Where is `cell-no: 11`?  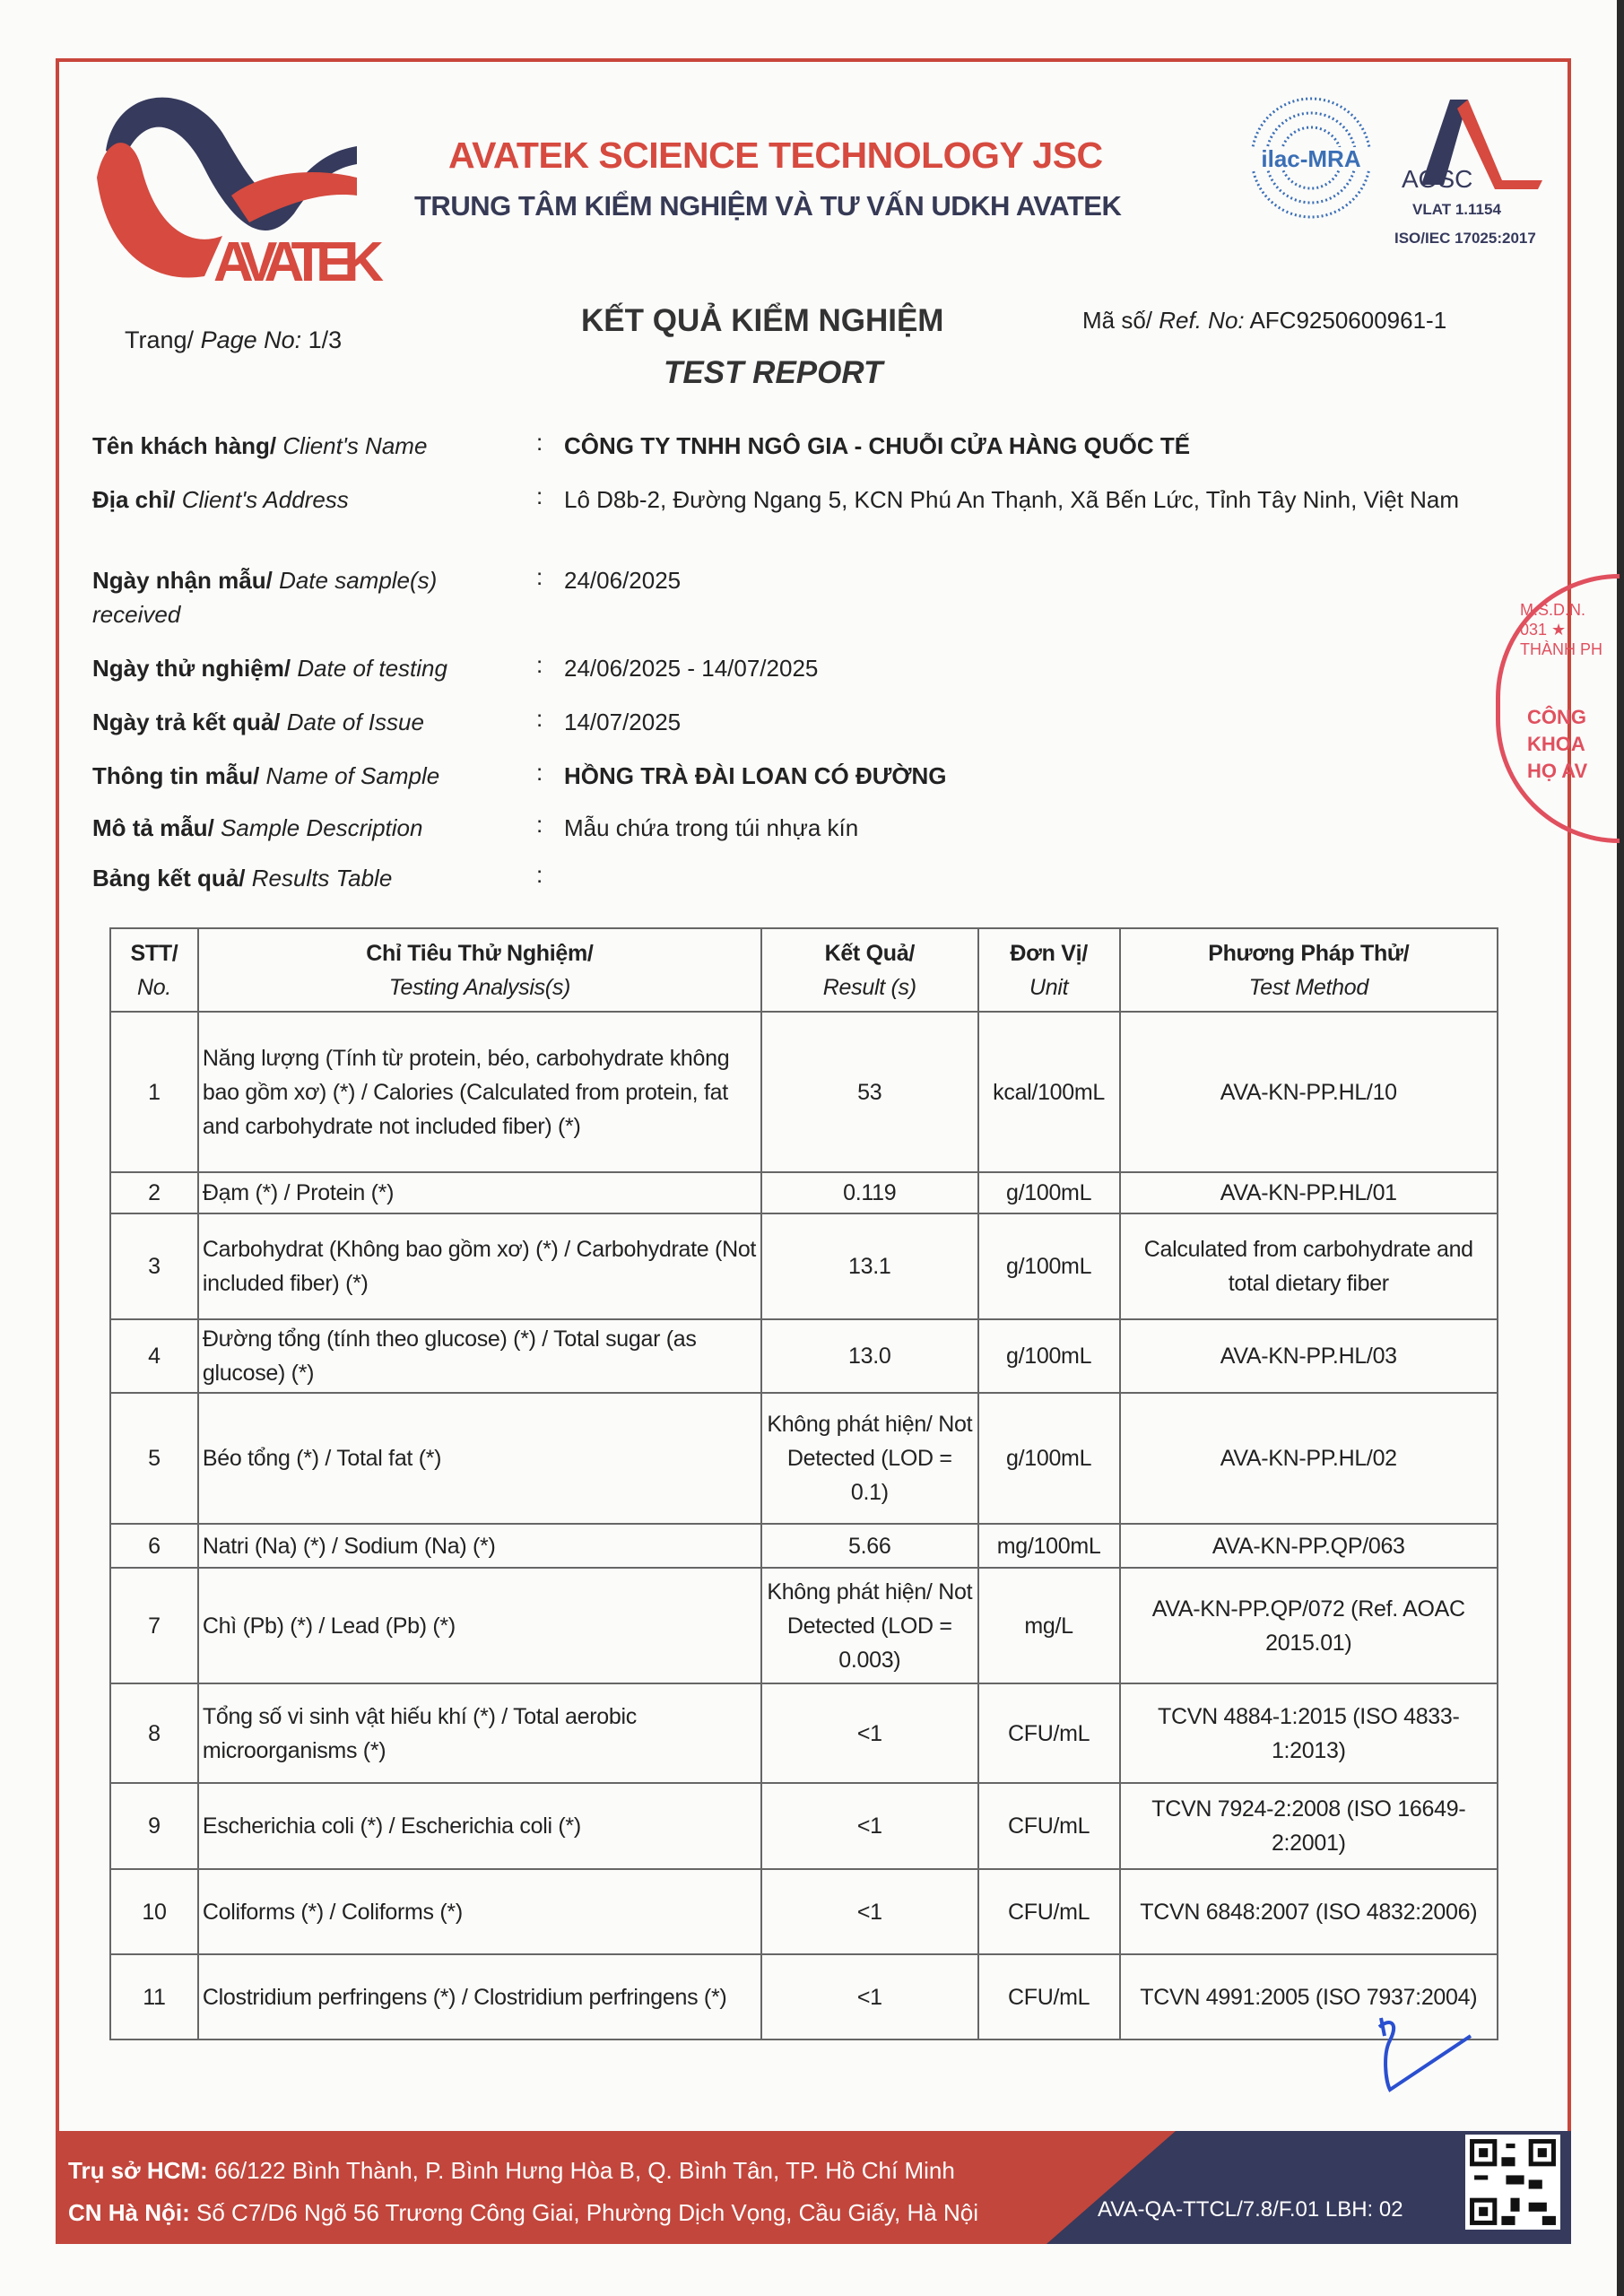 cell-no: 11 is located at coordinates (154, 1996).